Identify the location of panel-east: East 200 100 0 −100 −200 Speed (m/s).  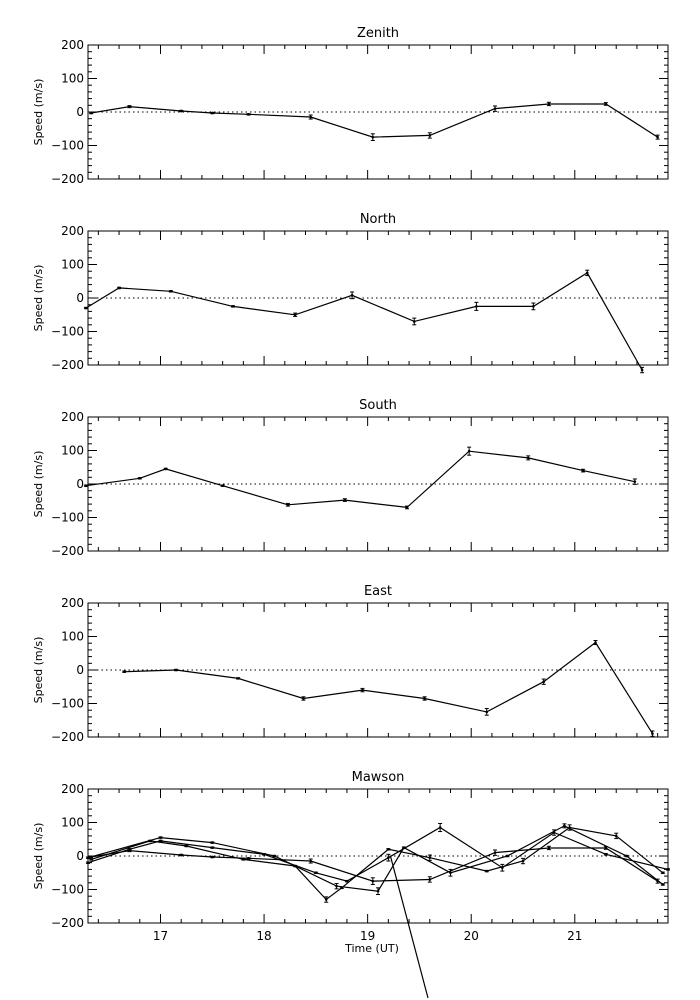
(350, 664).